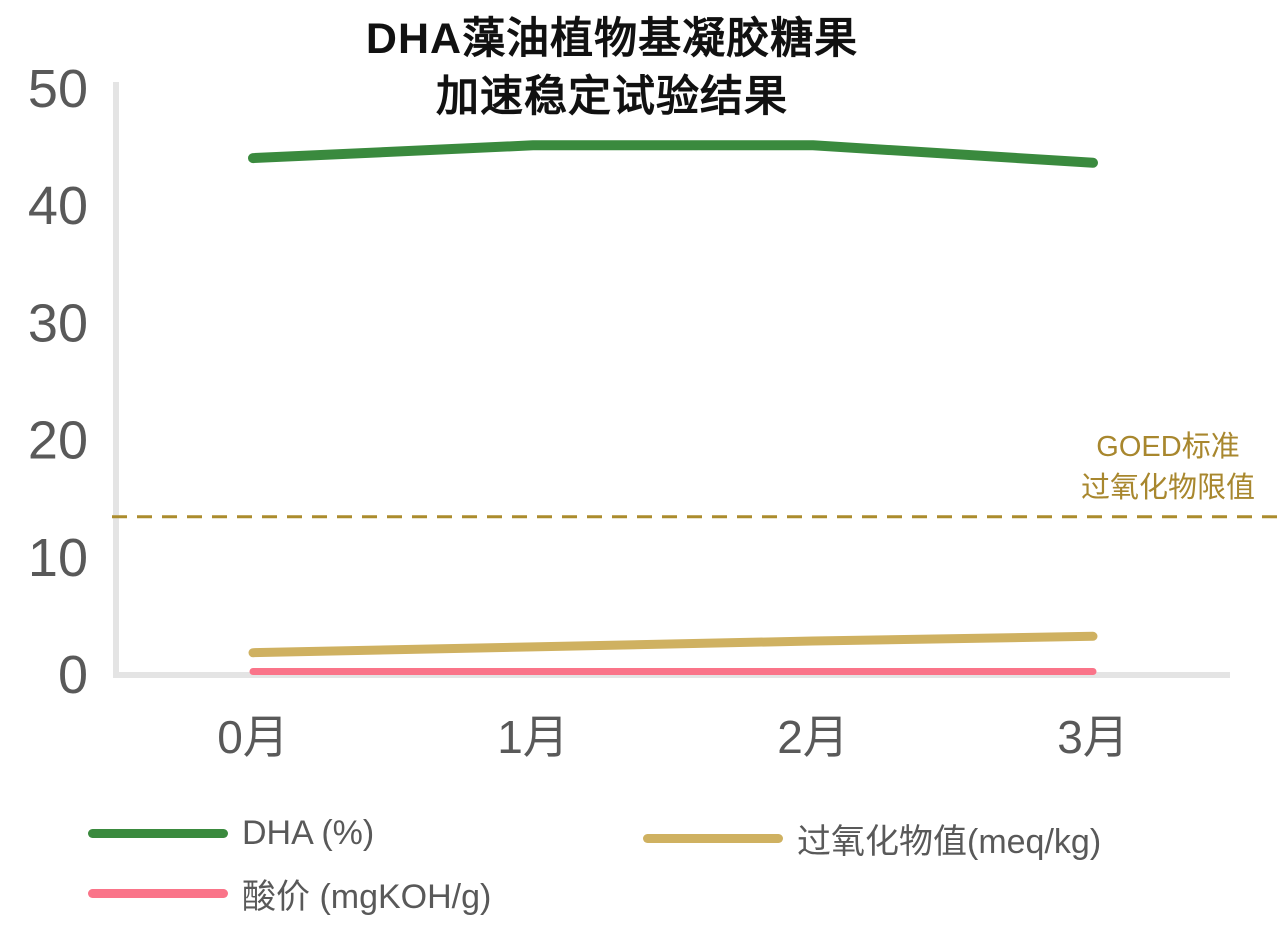  Describe the element at coordinates (1093, 737) in the screenshot. I see `x-axis-tick-label: 3月` at that location.